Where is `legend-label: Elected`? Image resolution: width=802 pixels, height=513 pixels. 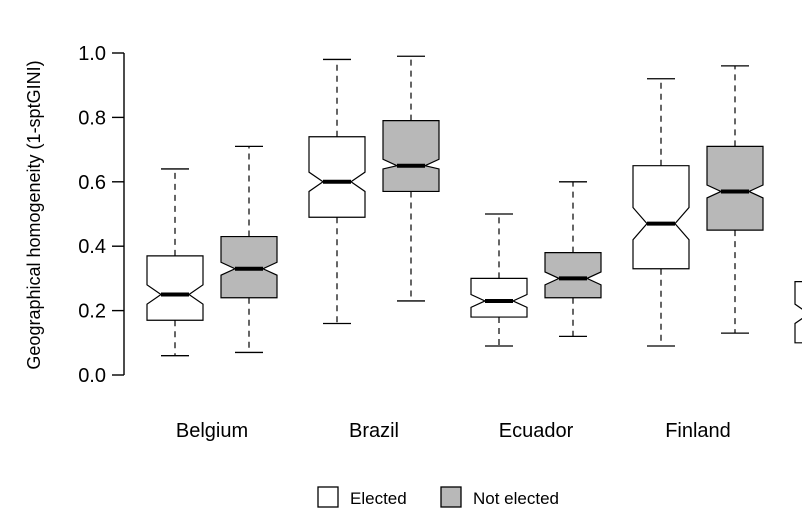
legend-label: Elected is located at coordinates (378, 498).